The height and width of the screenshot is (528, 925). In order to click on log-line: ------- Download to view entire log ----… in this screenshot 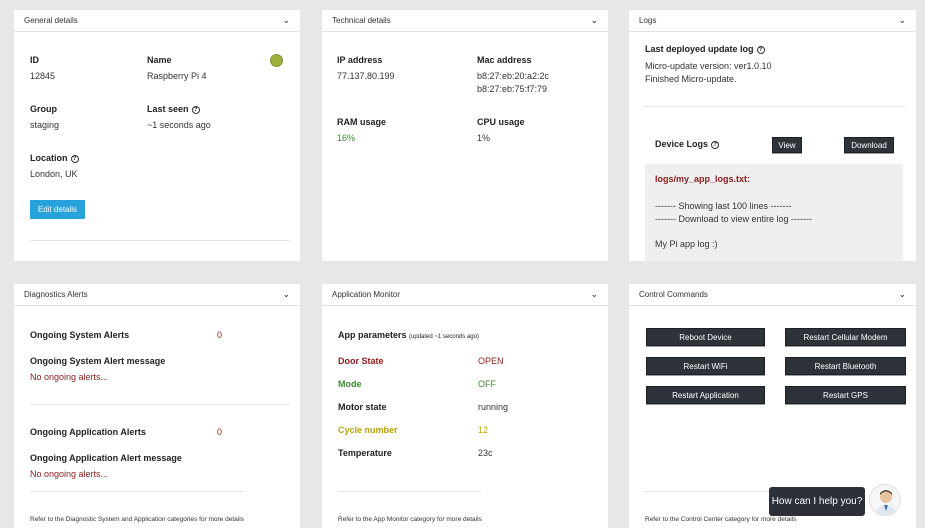, I will do `click(734, 219)`.